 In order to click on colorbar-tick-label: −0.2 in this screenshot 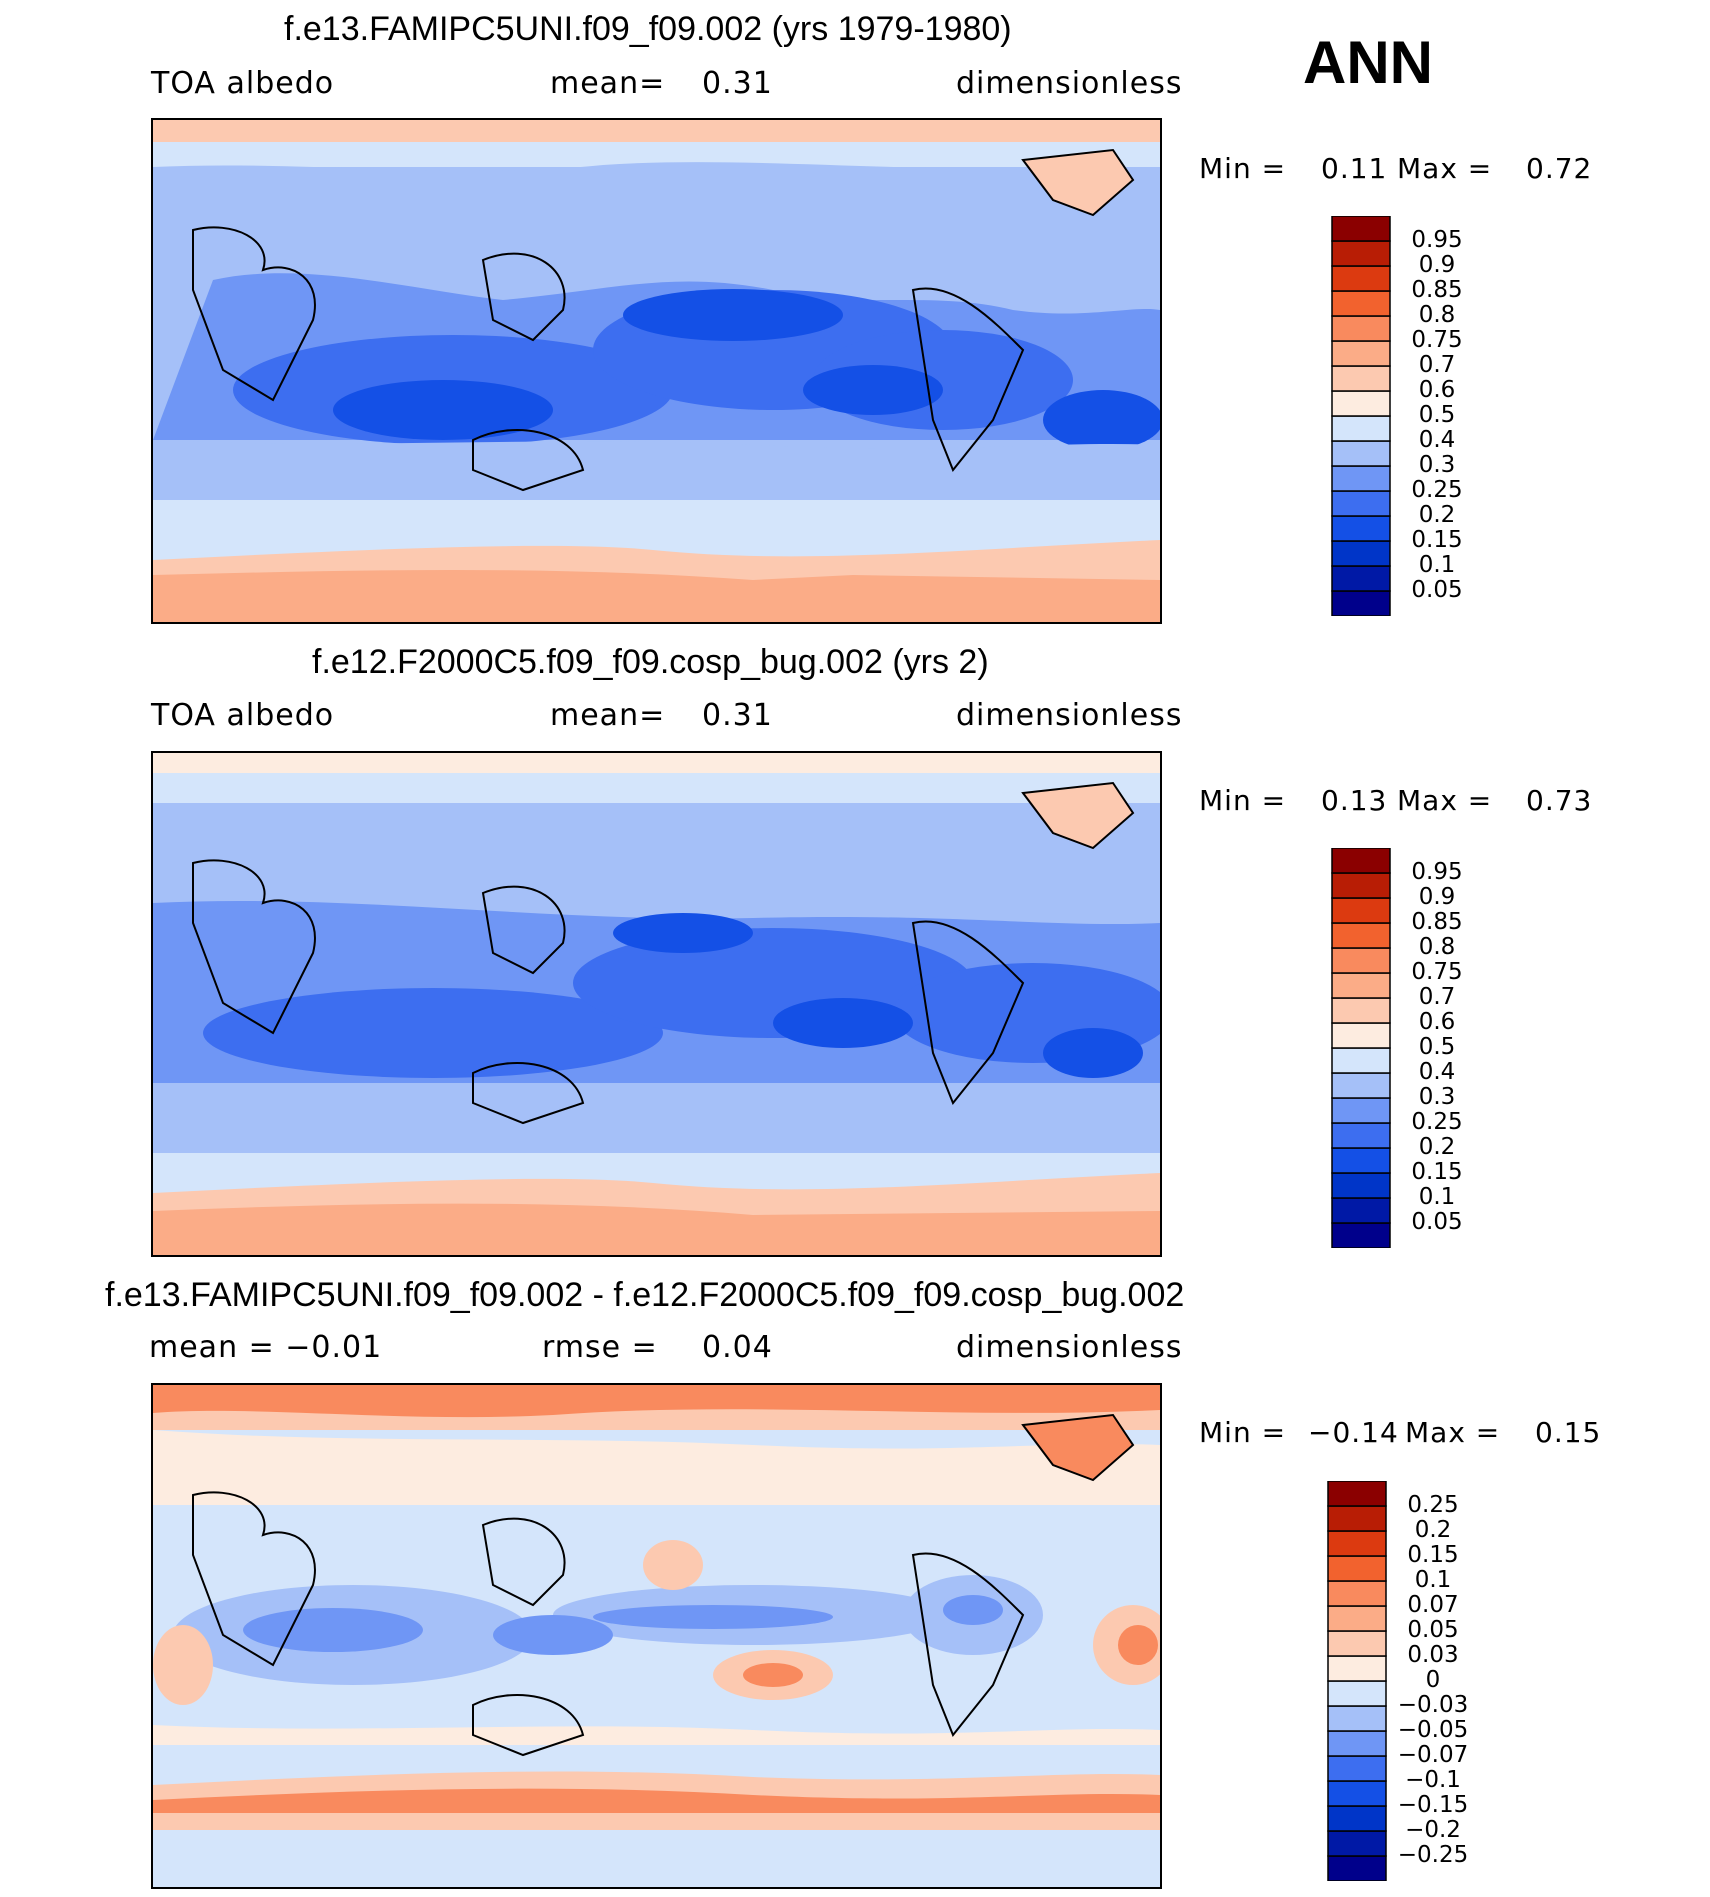, I will do `click(1433, 1830)`.